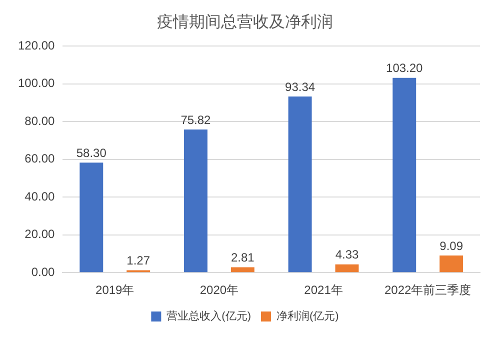 The width and height of the screenshot is (500, 337). What do you see at coordinates (91, 153) in the screenshot?
I see `data-label: 58.30` at bounding box center [91, 153].